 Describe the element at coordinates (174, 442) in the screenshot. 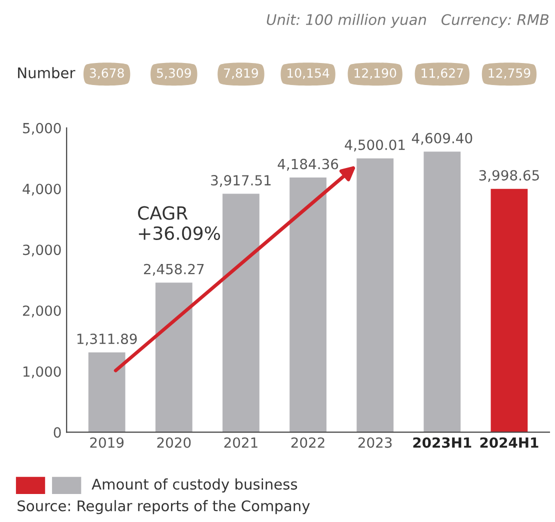

I see `x-tick-label: 2020` at that location.